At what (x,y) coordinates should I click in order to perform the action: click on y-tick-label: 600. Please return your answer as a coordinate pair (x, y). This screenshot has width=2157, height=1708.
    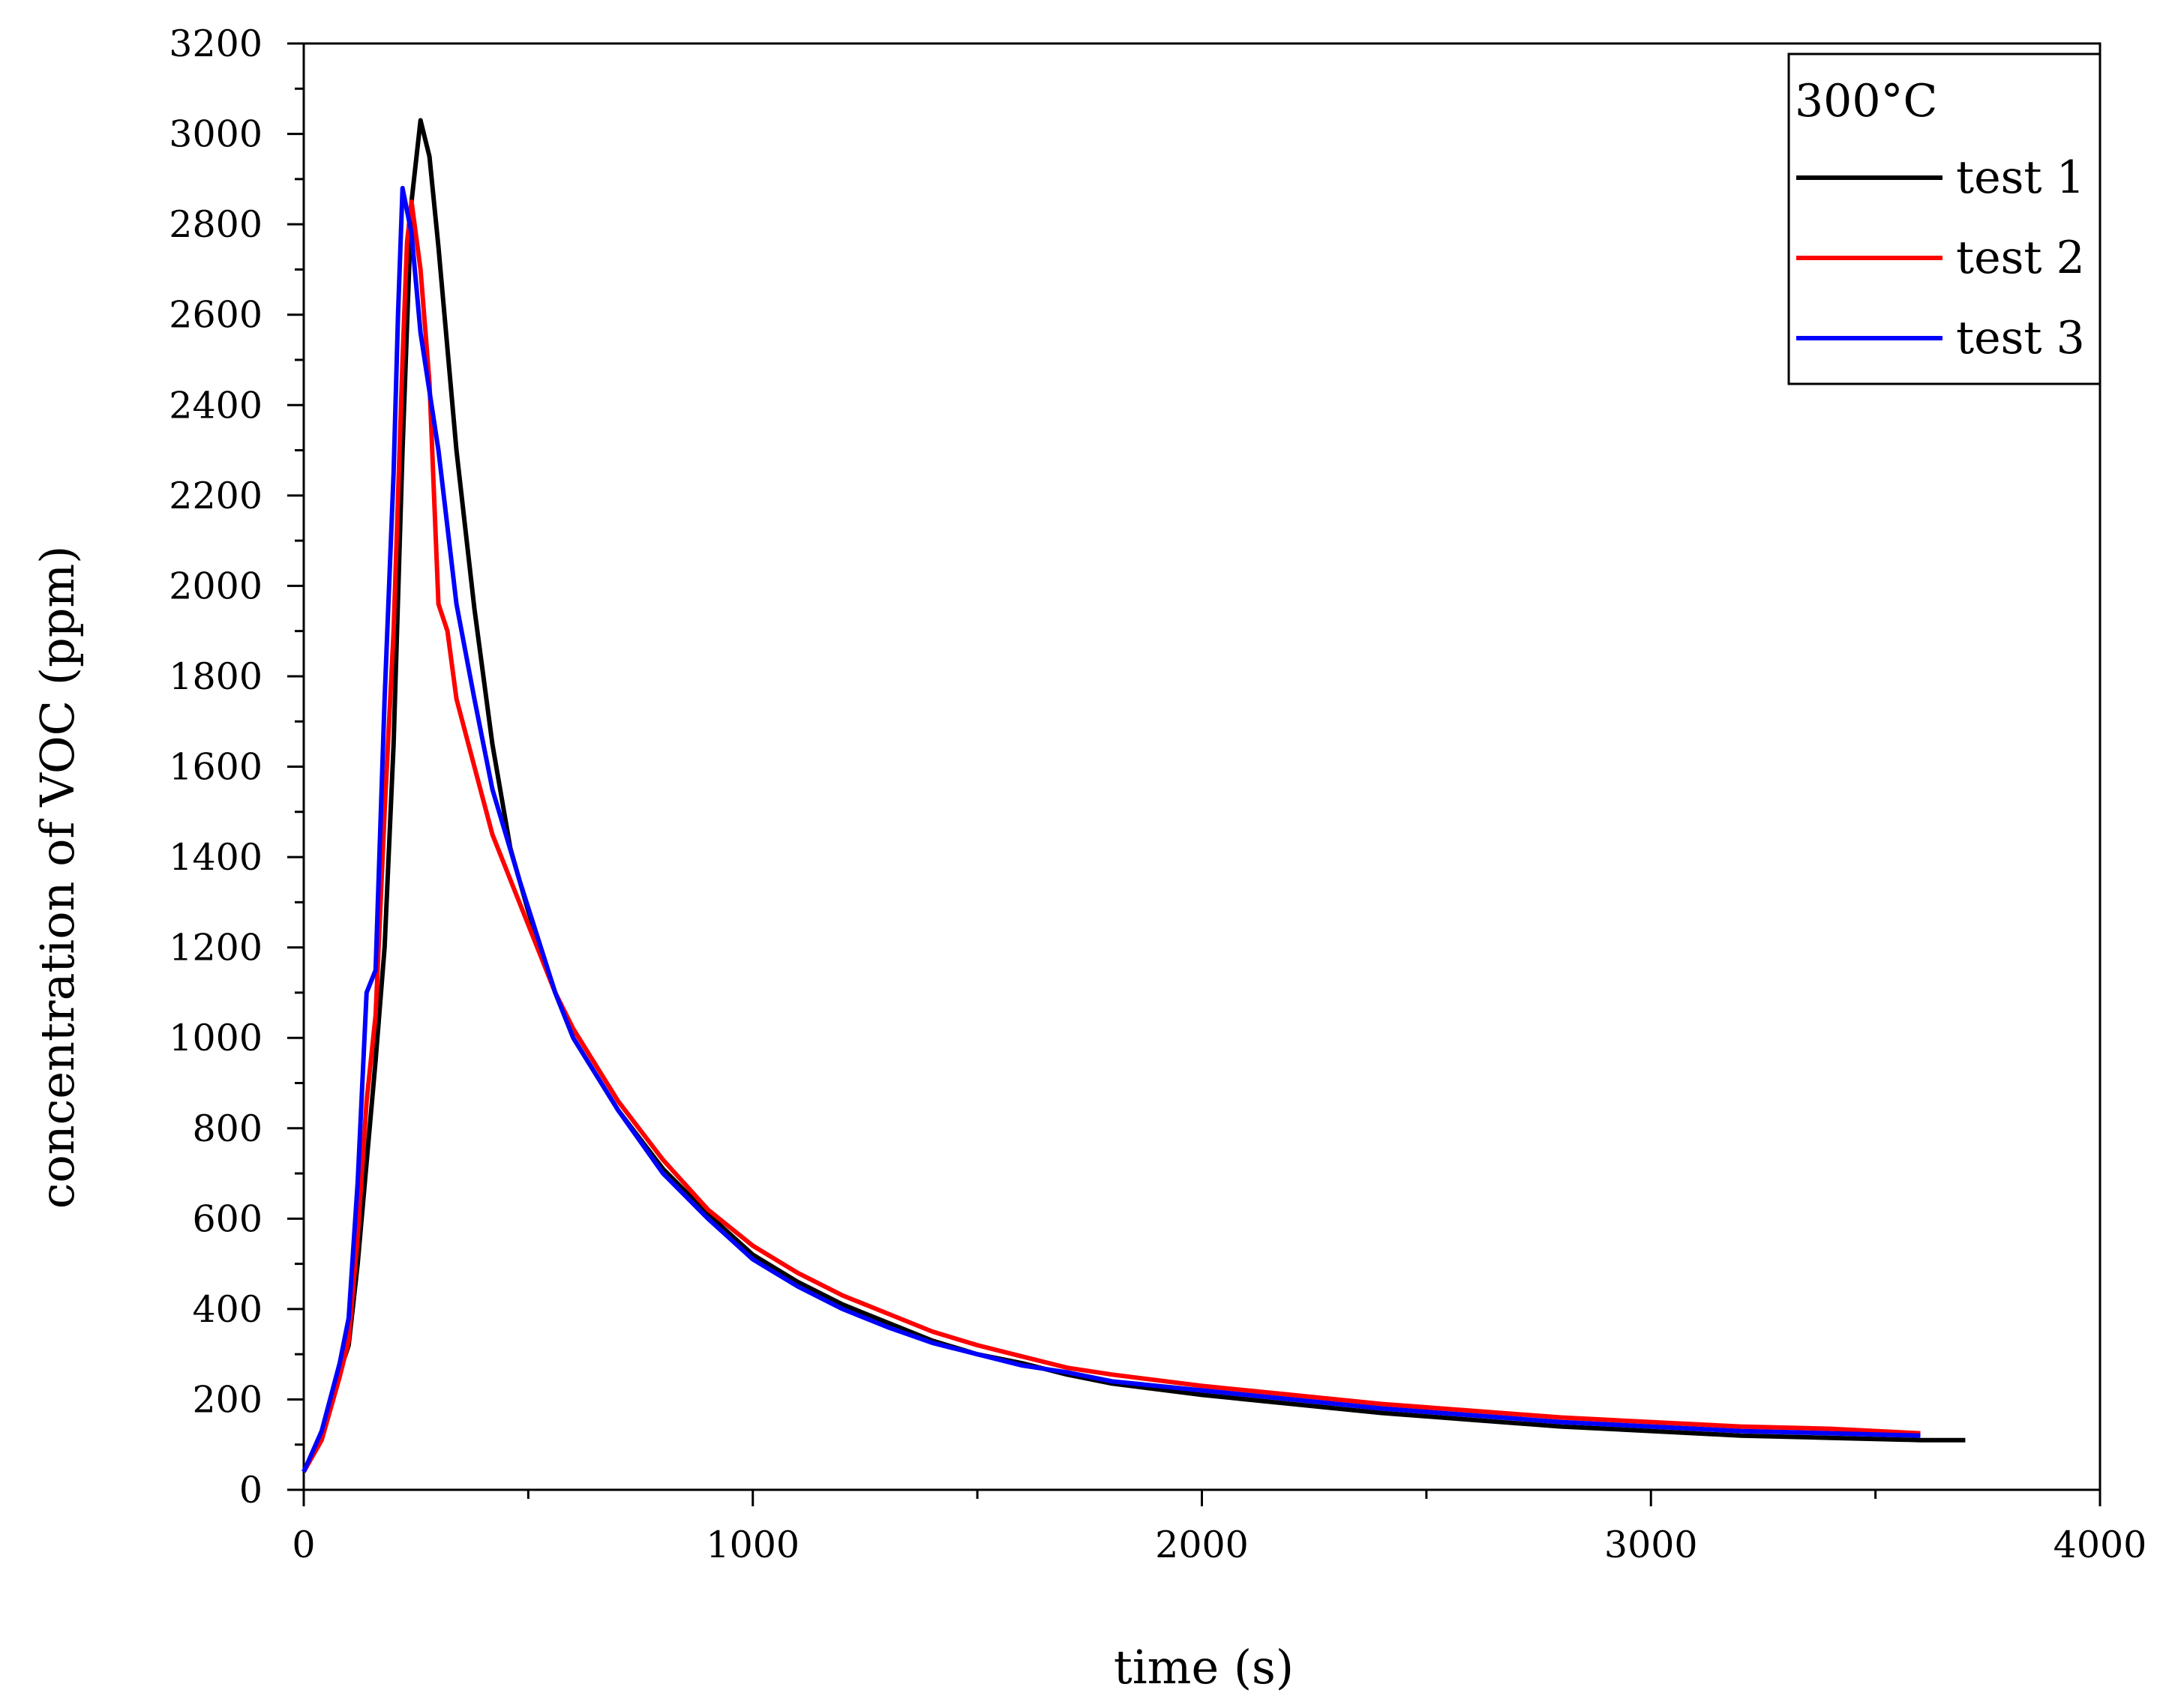
    Looking at the image, I should click on (227, 1218).